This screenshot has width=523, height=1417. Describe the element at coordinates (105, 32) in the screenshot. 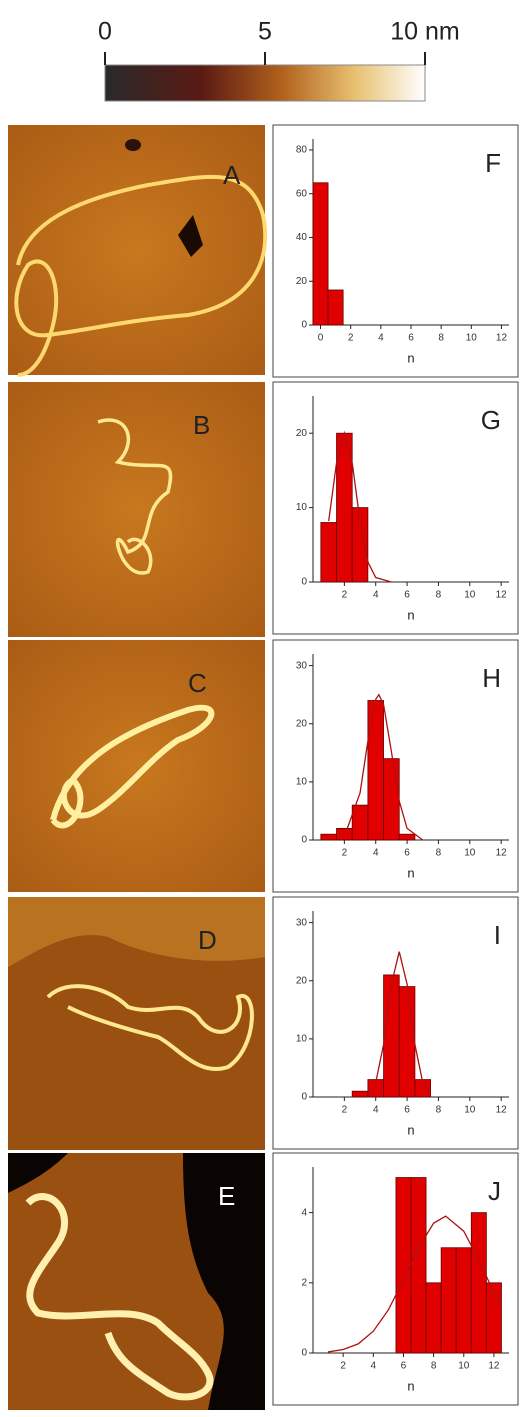

I see `colorbar-tick-label: 0` at that location.